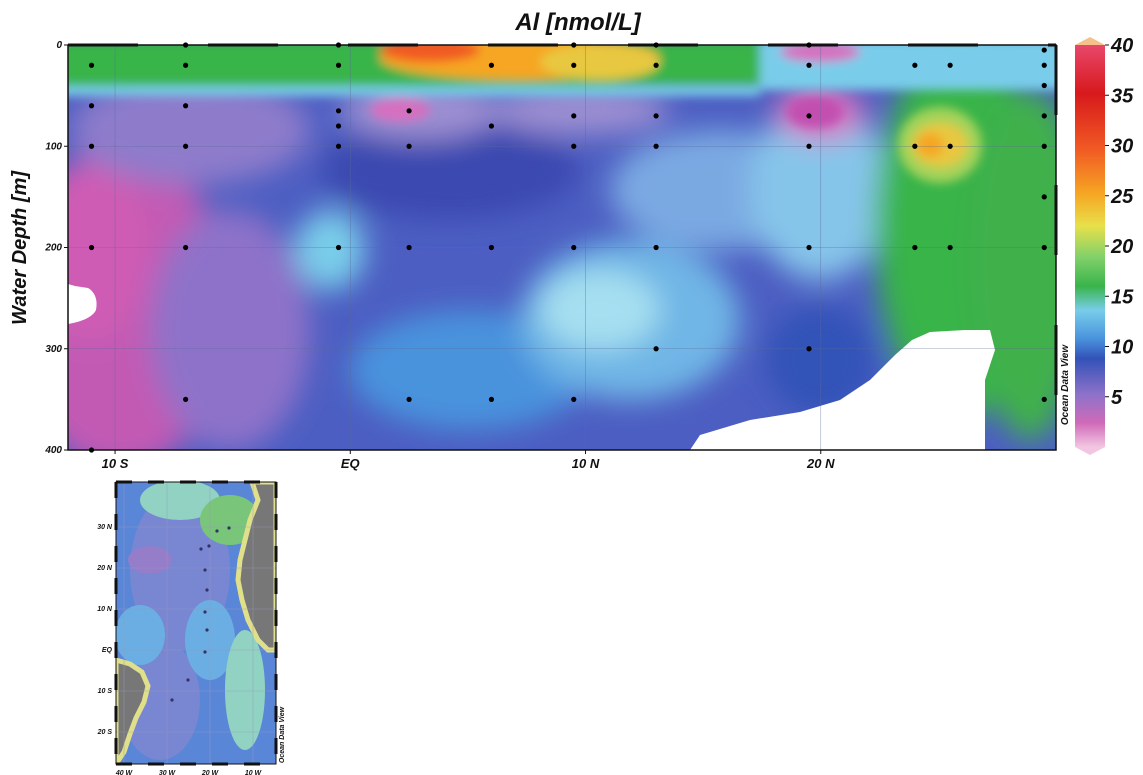  What do you see at coordinates (1119, 222) in the screenshot?
I see `colorbar-ticks: 5 10 15 20 25 30 35 40` at bounding box center [1119, 222].